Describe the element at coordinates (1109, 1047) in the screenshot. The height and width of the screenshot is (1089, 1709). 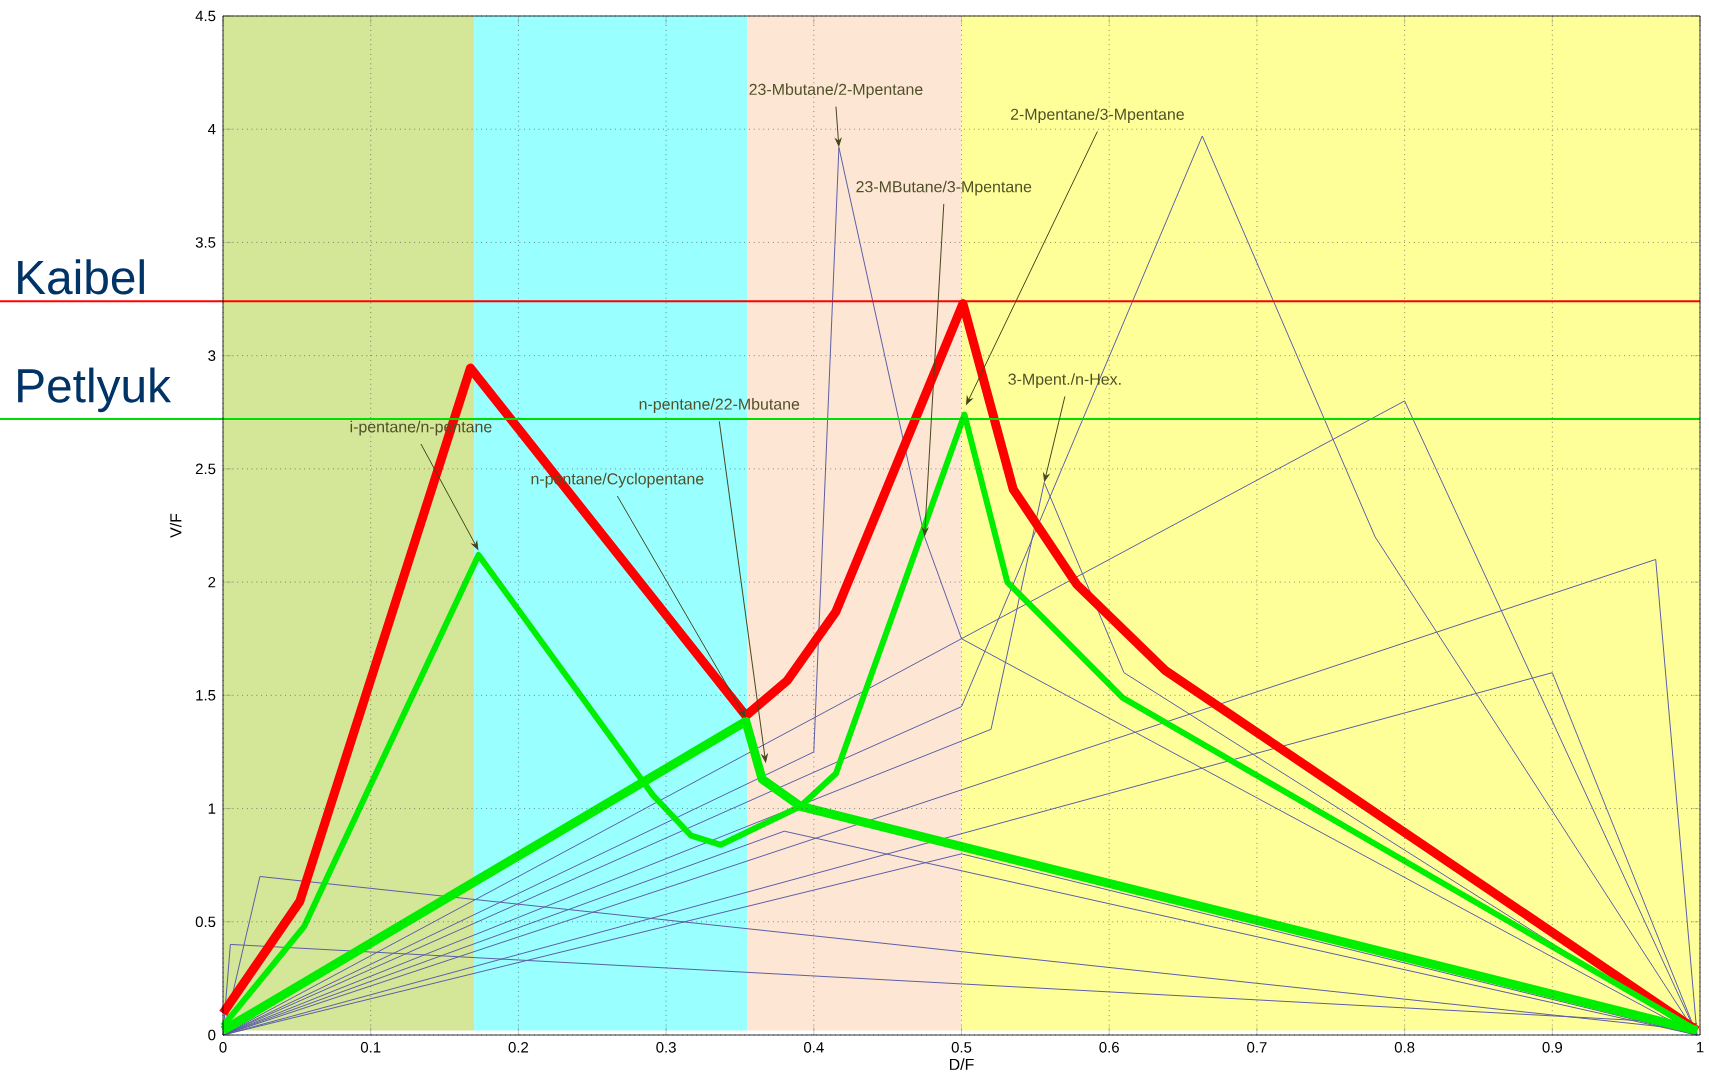
I see `x-tick-label: 0.6` at that location.